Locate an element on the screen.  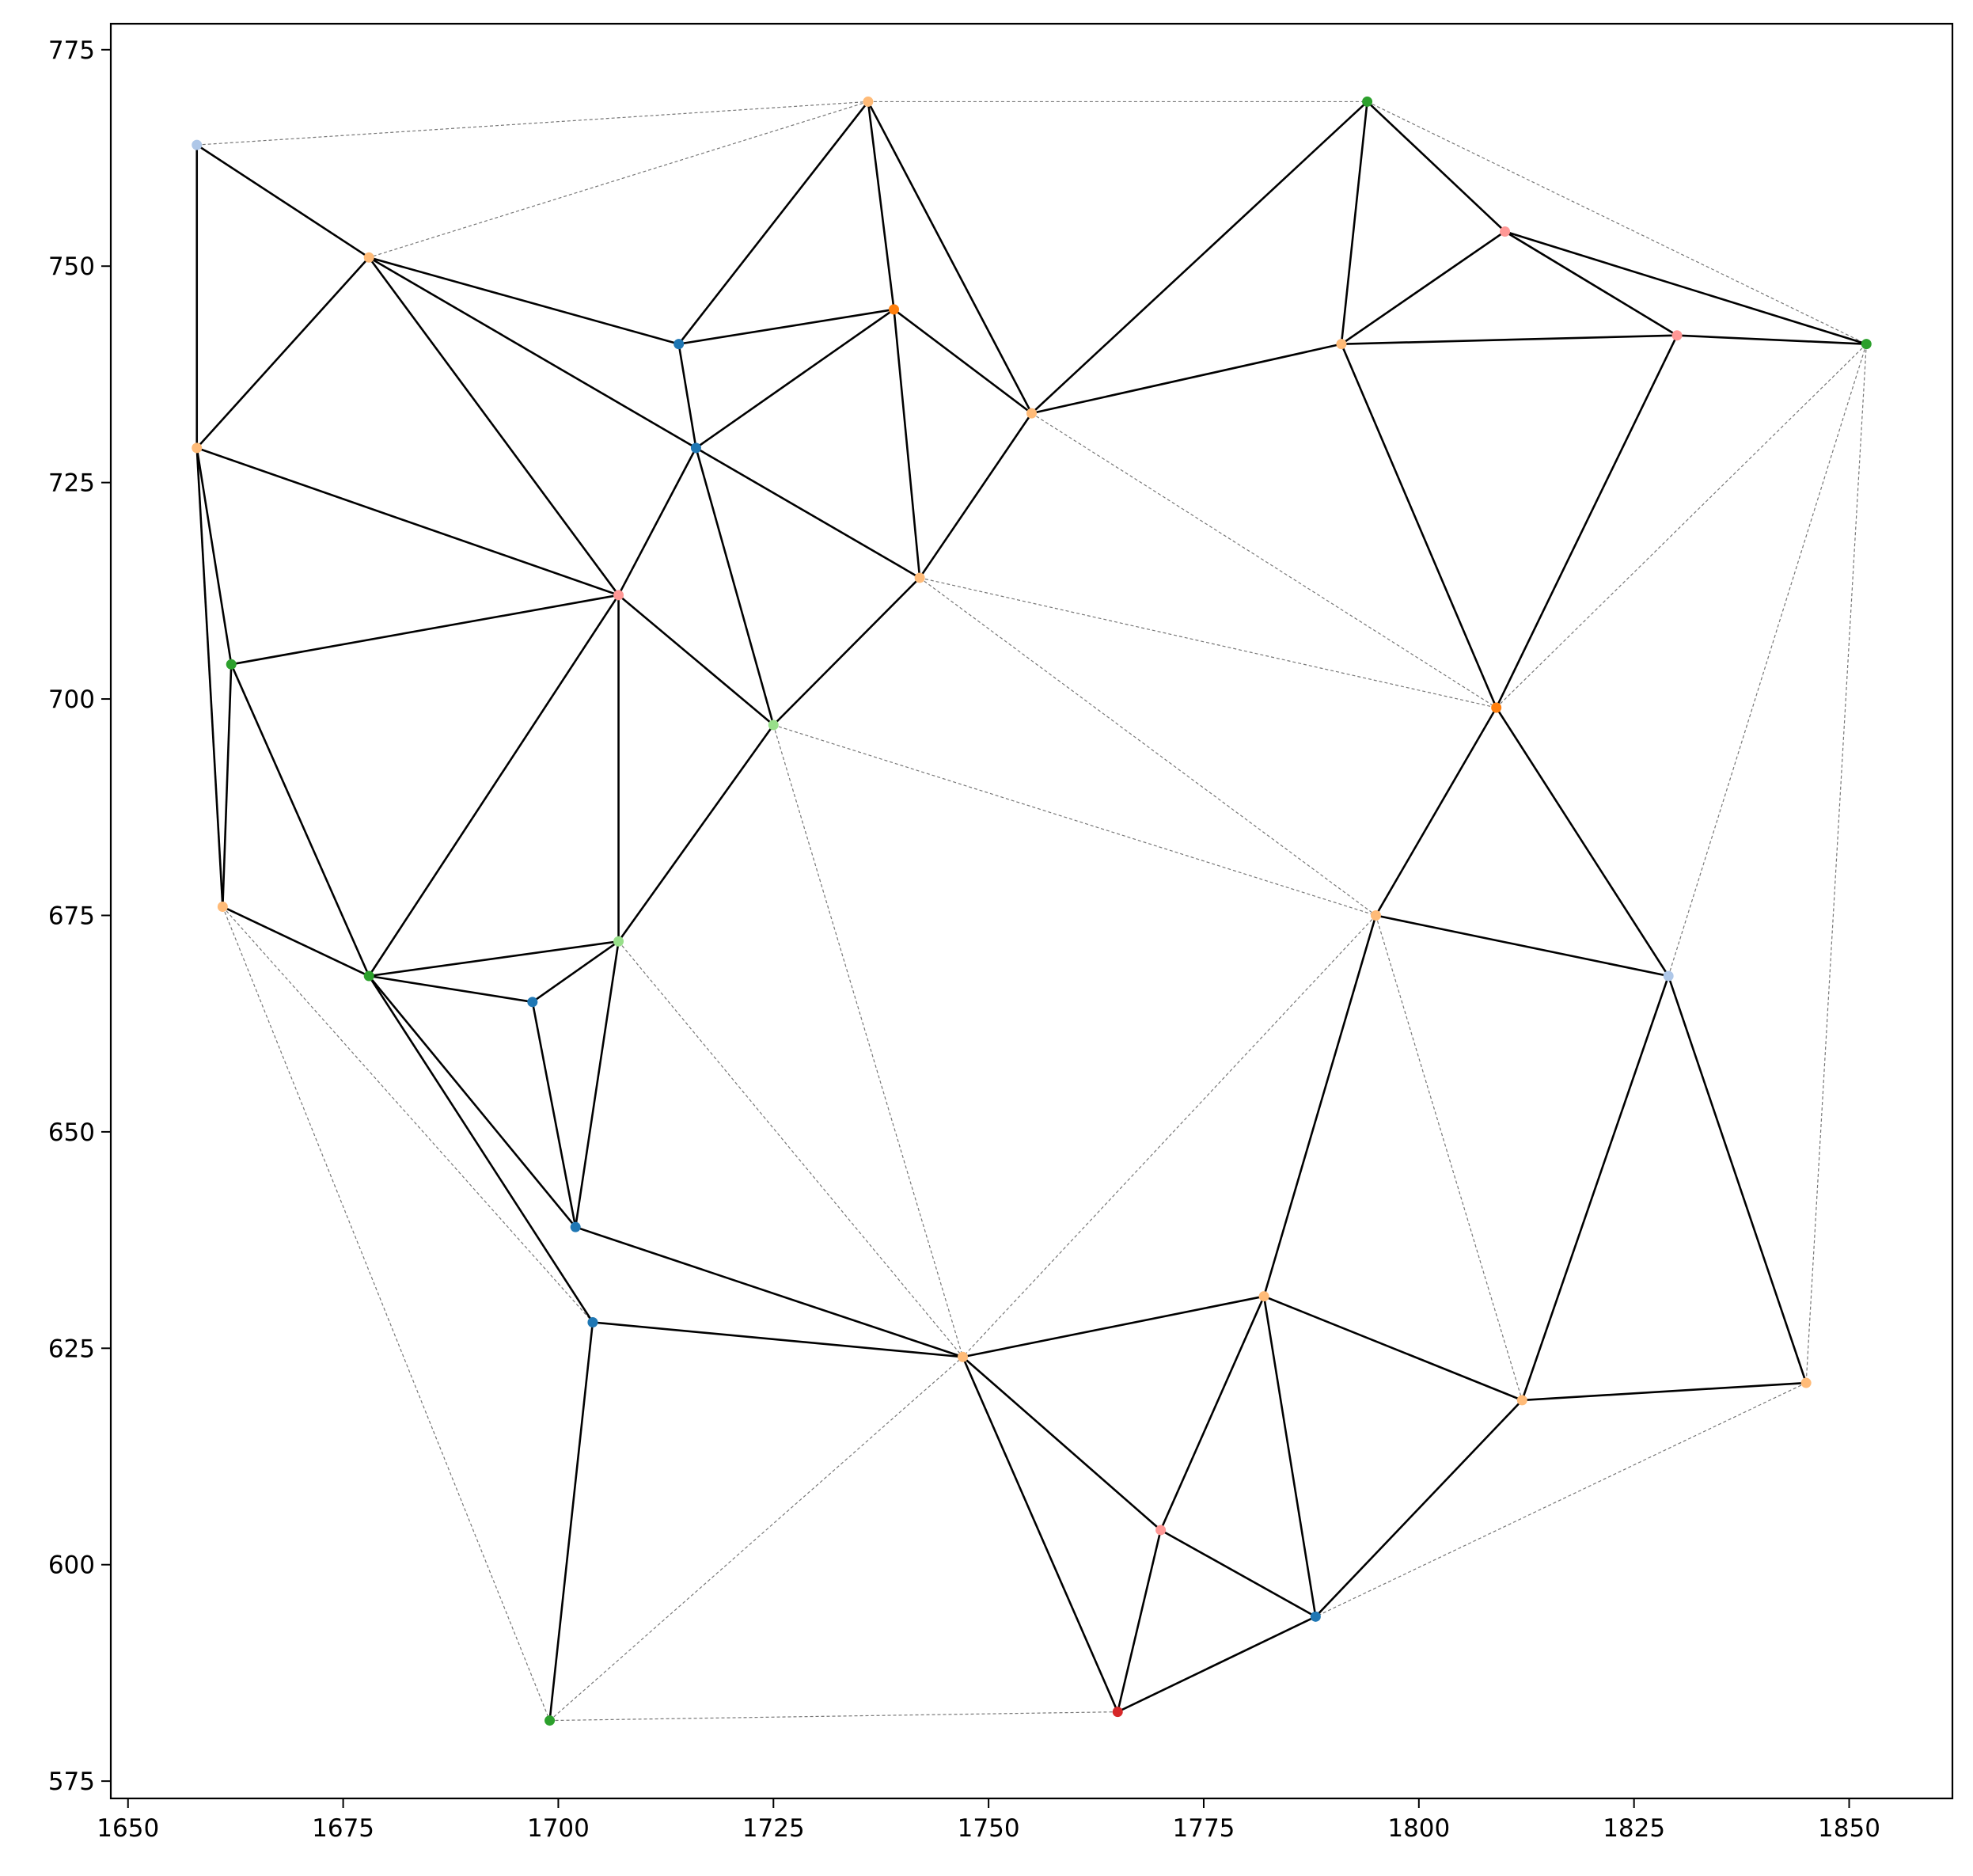
y-tick-label: 650 is located at coordinates (71, 1132).